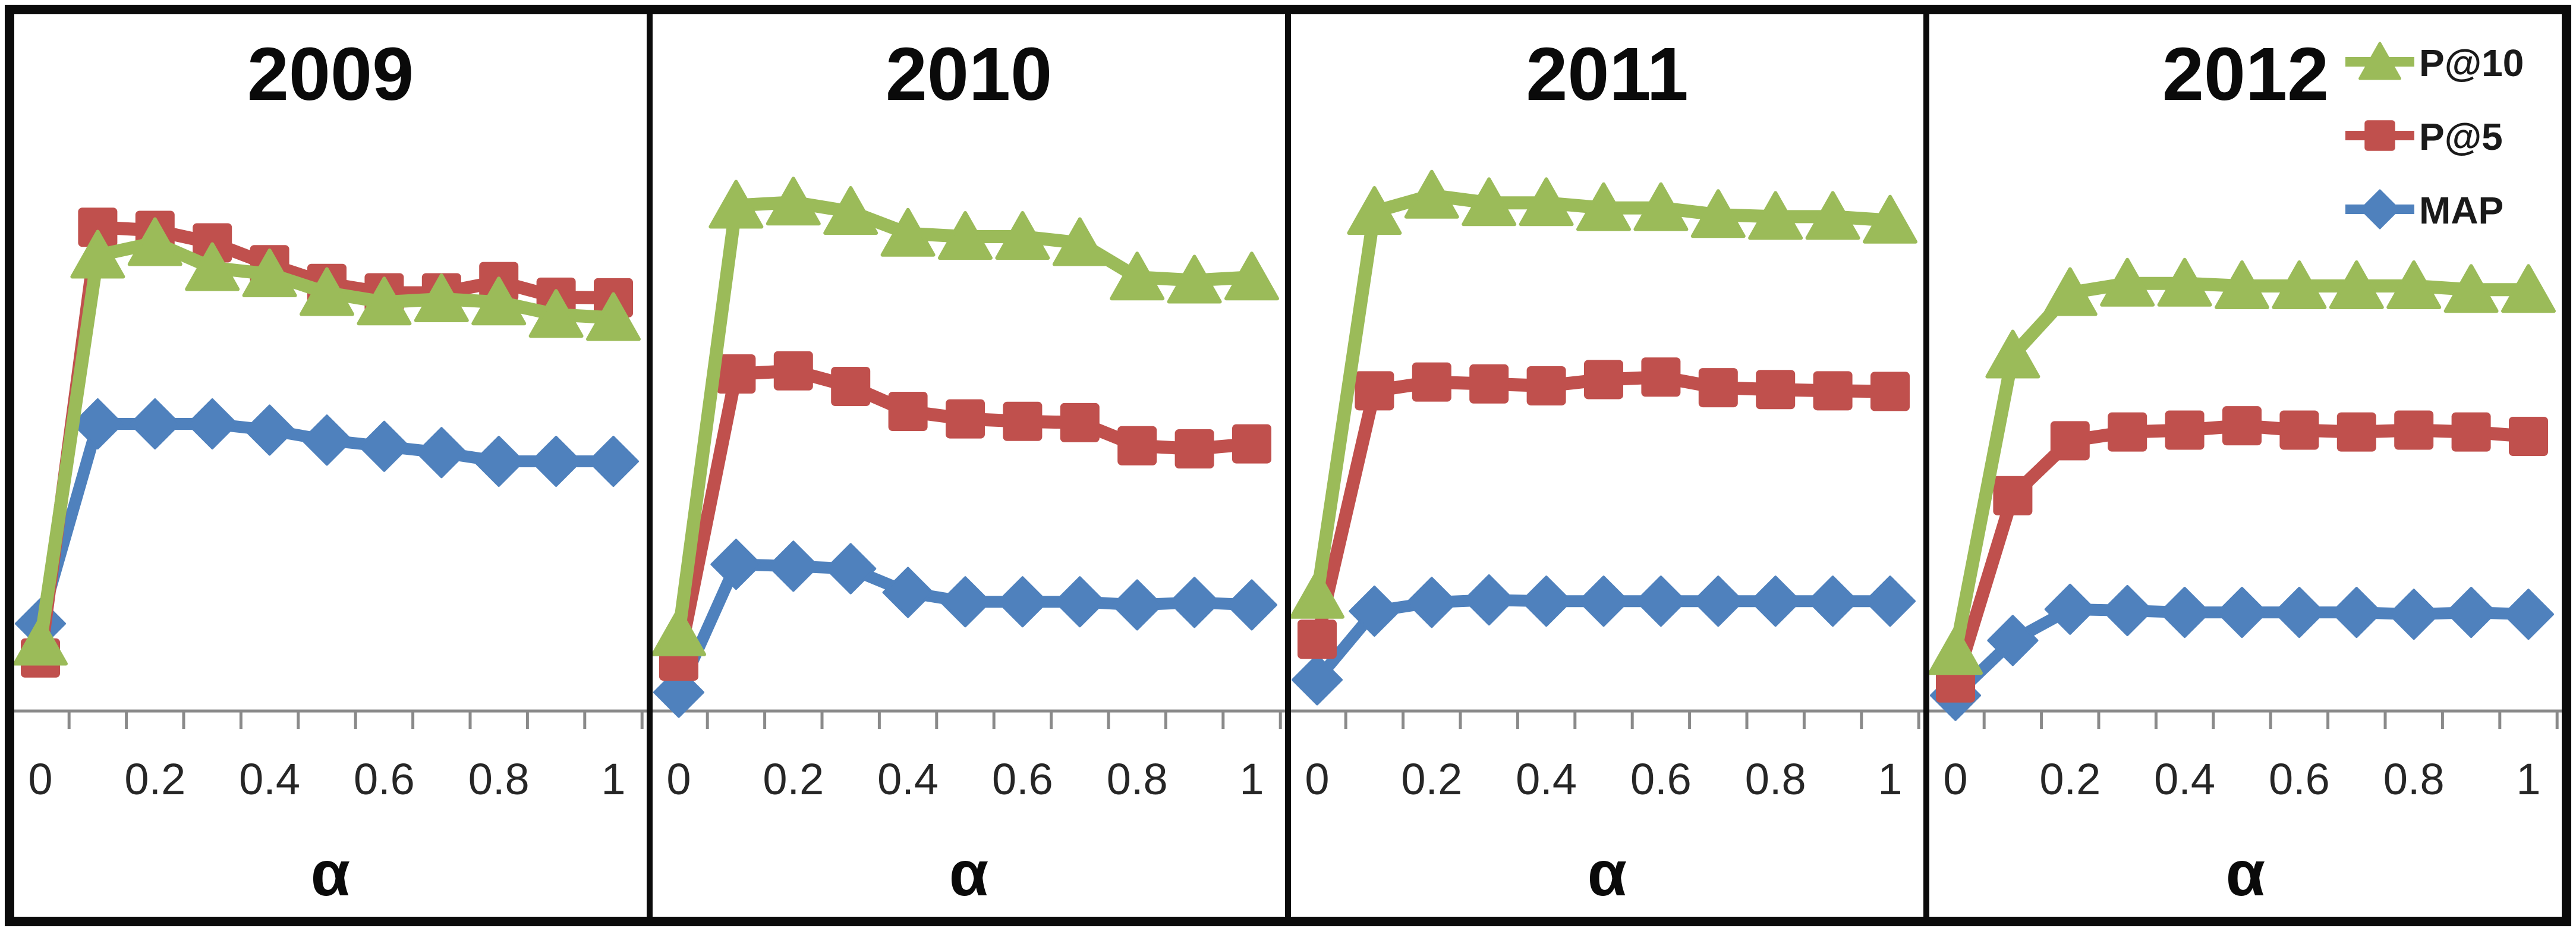  What do you see at coordinates (2461, 210) in the screenshot?
I see `legend-label: MAP` at bounding box center [2461, 210].